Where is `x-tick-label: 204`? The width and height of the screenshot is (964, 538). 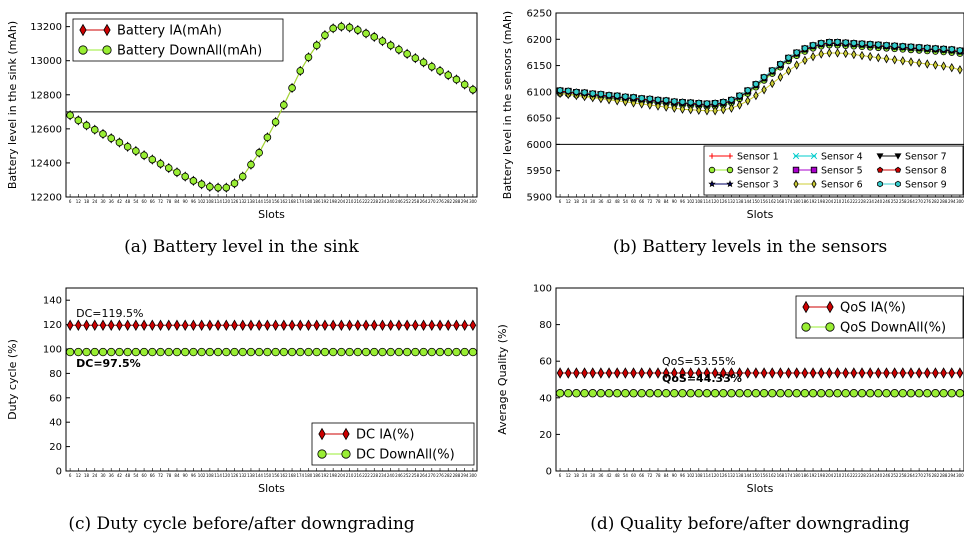
x-tick-label: 204 is located at coordinates (830, 201).